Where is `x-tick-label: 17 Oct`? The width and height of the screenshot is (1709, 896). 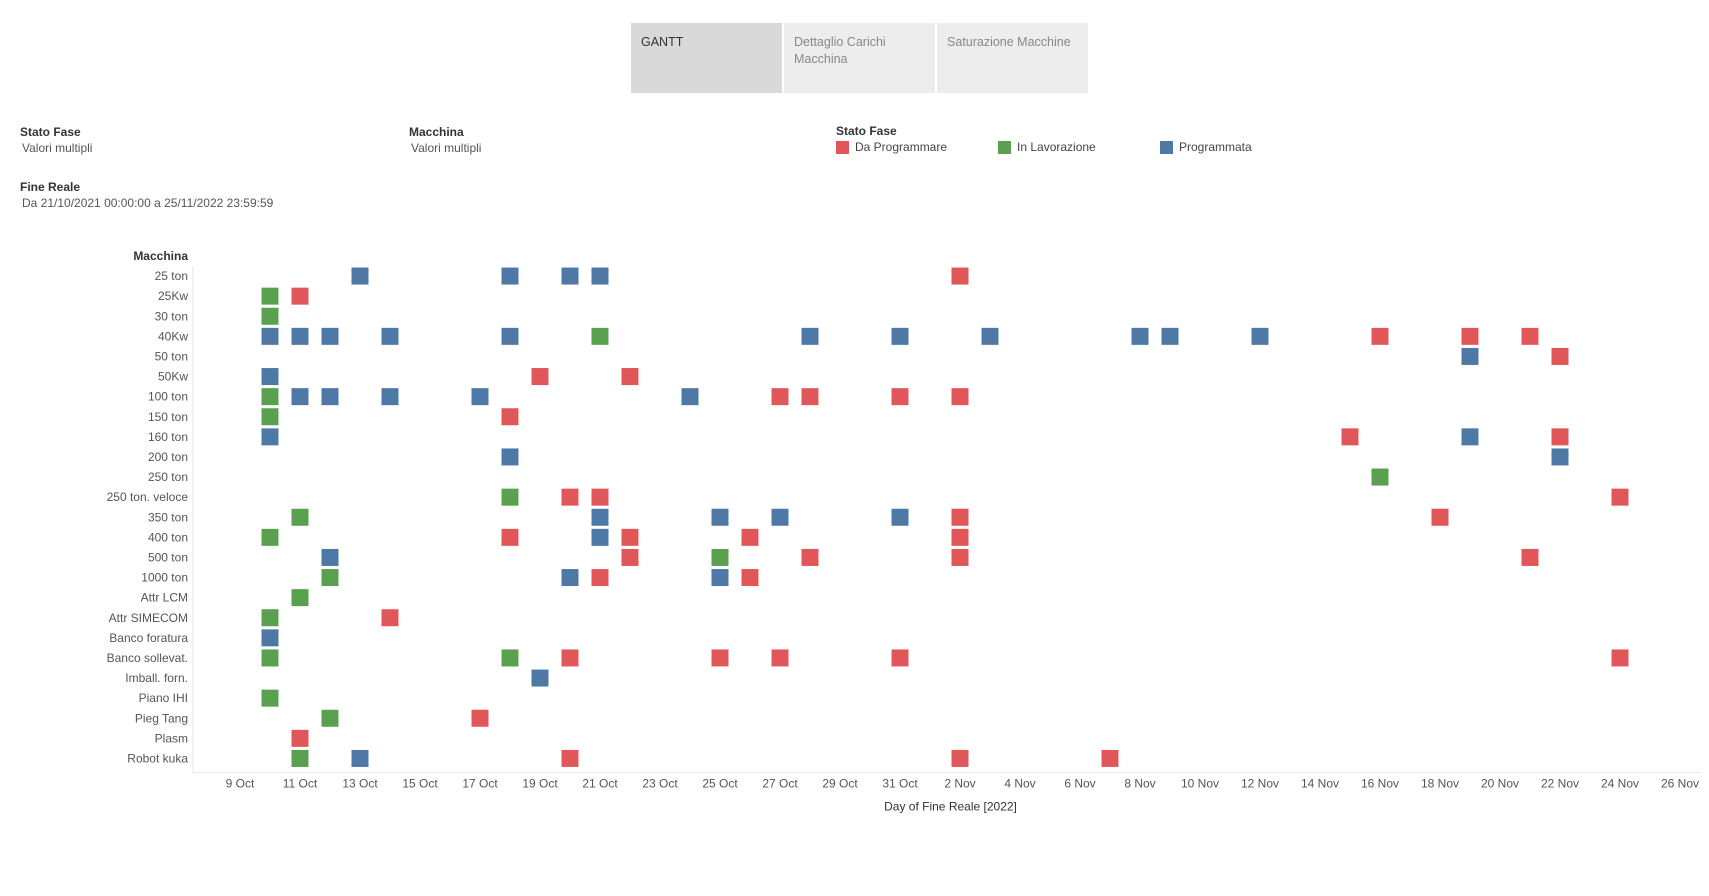
x-tick-label: 17 Oct is located at coordinates (480, 784).